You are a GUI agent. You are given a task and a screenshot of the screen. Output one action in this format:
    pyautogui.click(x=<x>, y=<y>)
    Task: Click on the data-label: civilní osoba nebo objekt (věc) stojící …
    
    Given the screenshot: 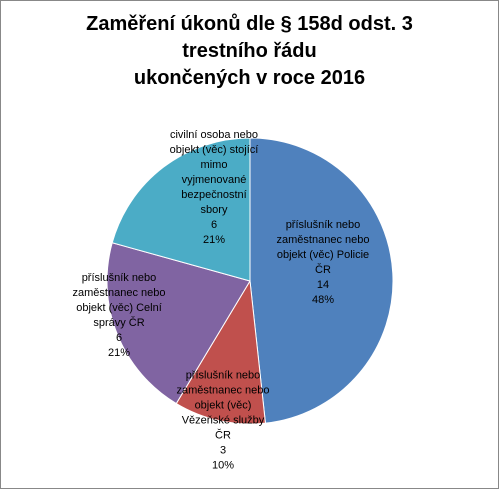 What is the action you would take?
    pyautogui.click(x=214, y=188)
    